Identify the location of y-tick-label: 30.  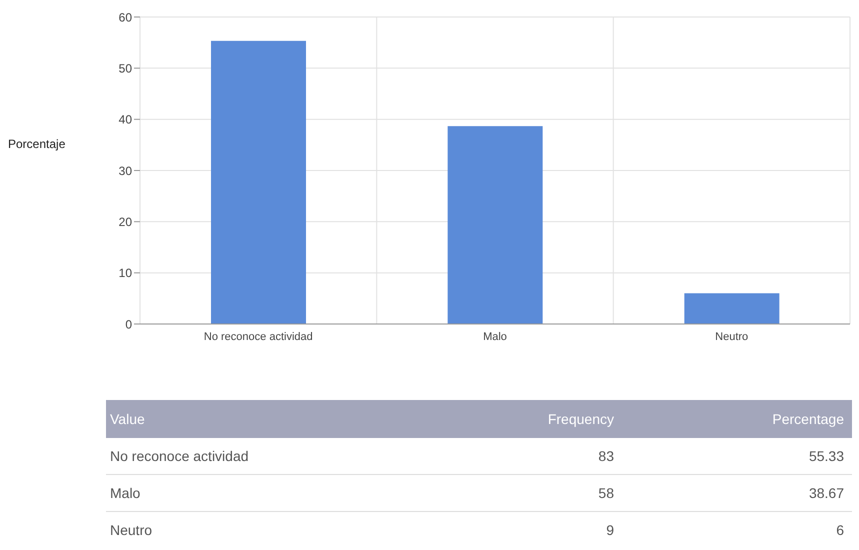
(125, 171).